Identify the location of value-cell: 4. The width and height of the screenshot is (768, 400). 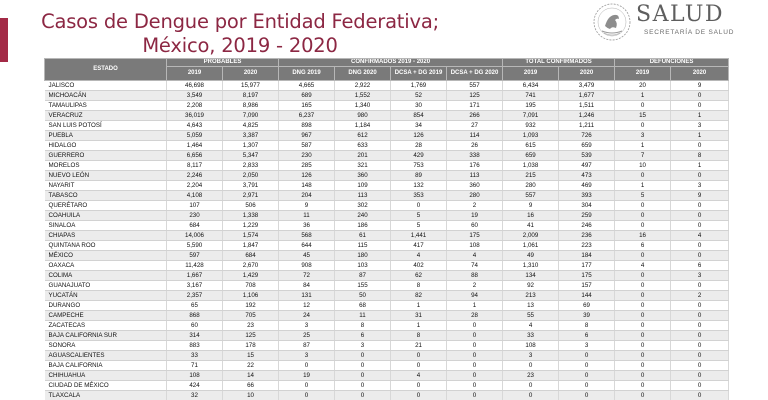
(643, 265).